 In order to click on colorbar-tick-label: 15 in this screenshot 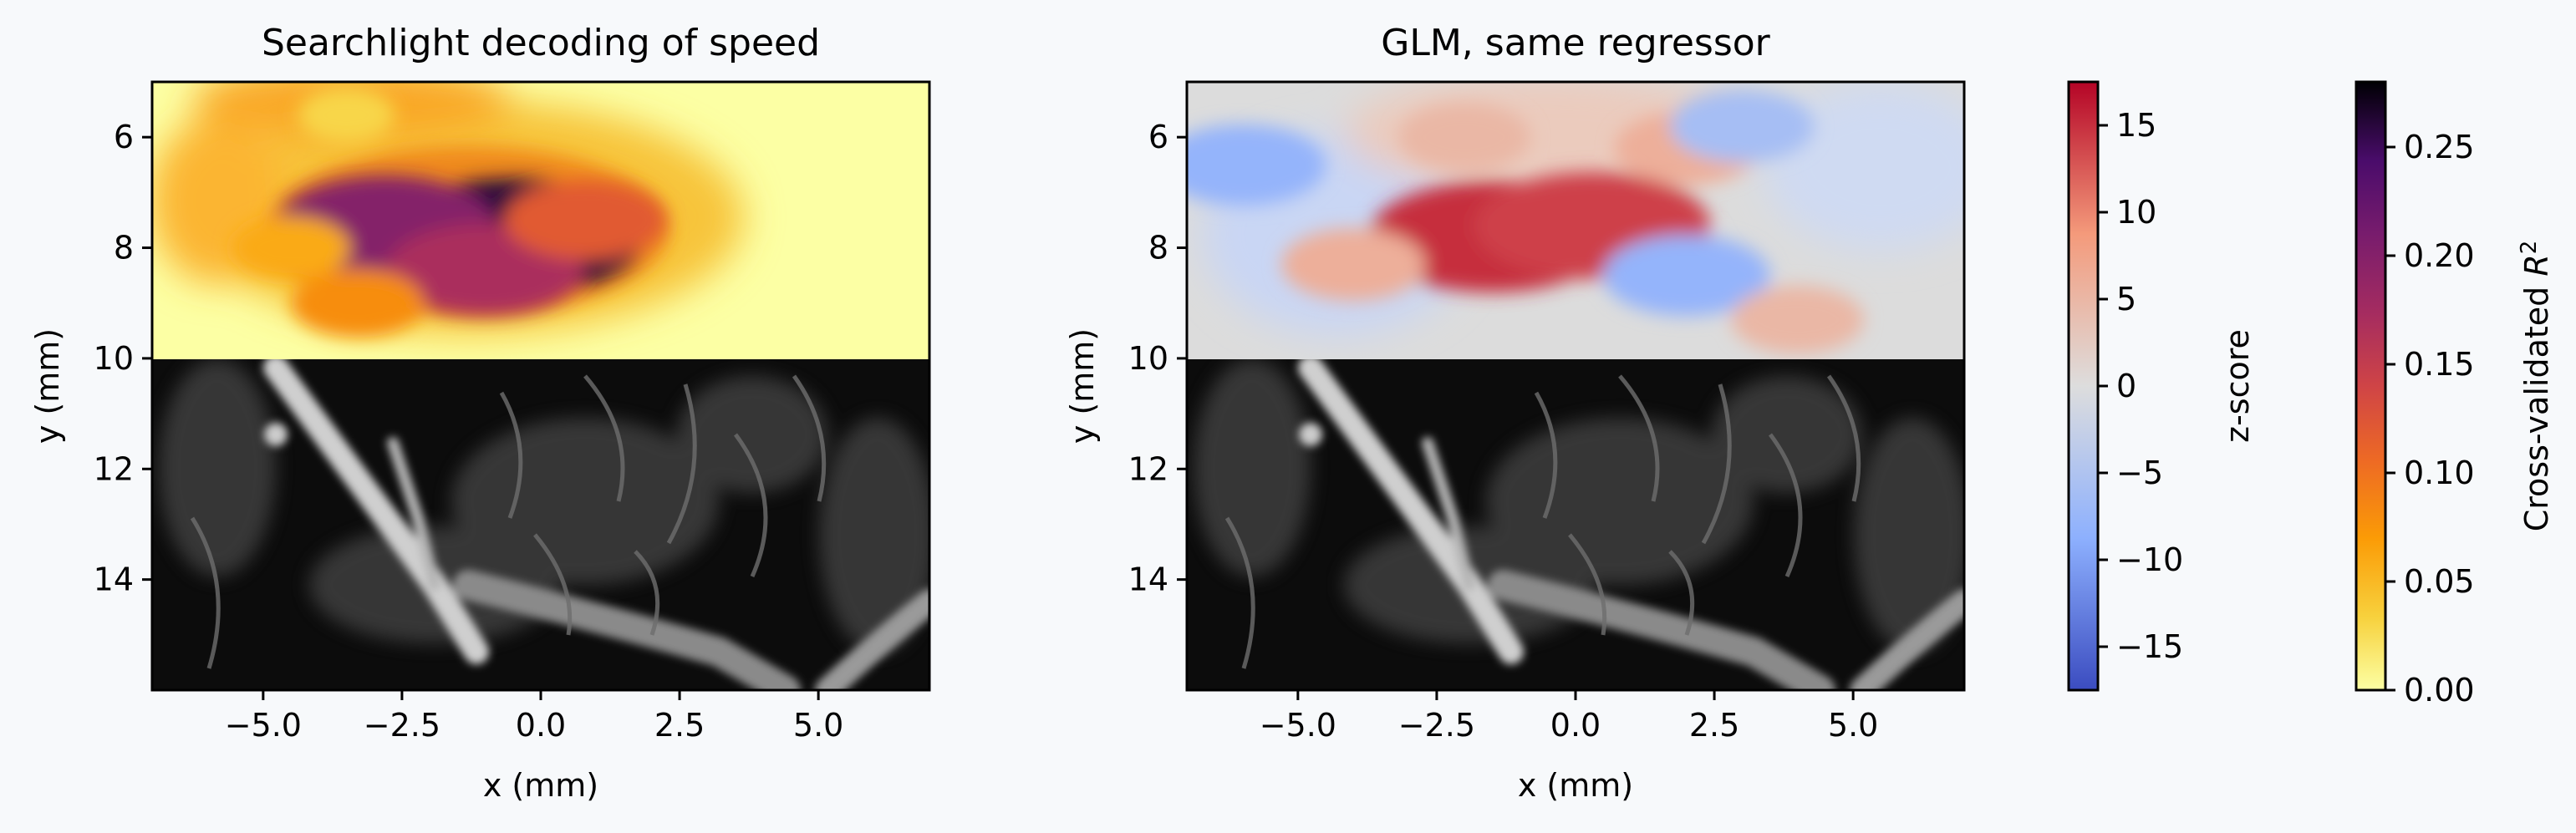, I will do `click(2136, 125)`.